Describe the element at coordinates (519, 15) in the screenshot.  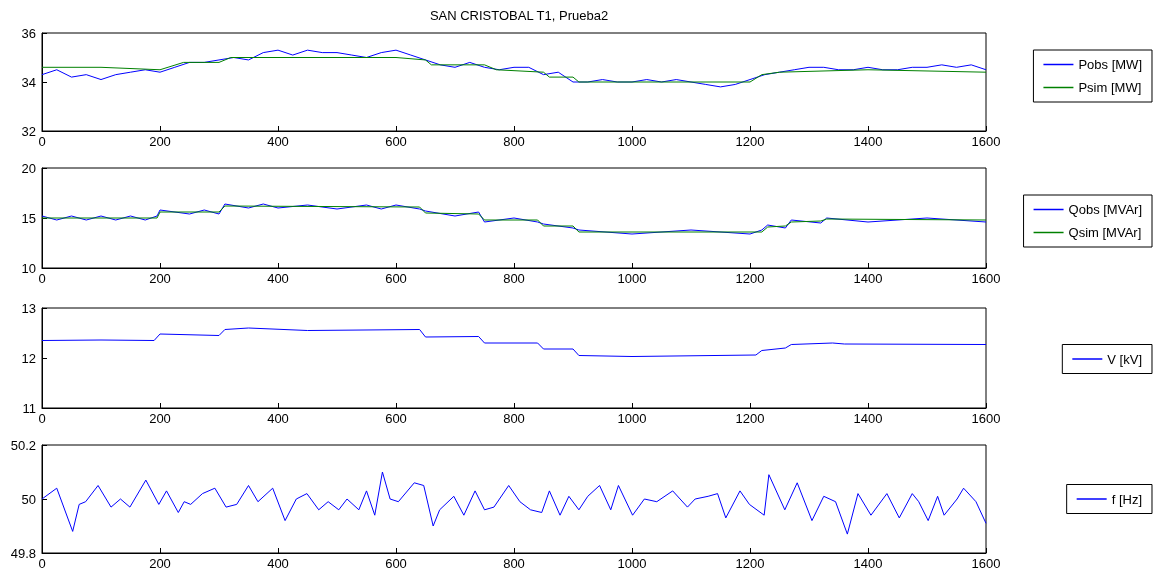
I see `chart-title: SAN CRISTOBAL T1, Prueba2` at that location.